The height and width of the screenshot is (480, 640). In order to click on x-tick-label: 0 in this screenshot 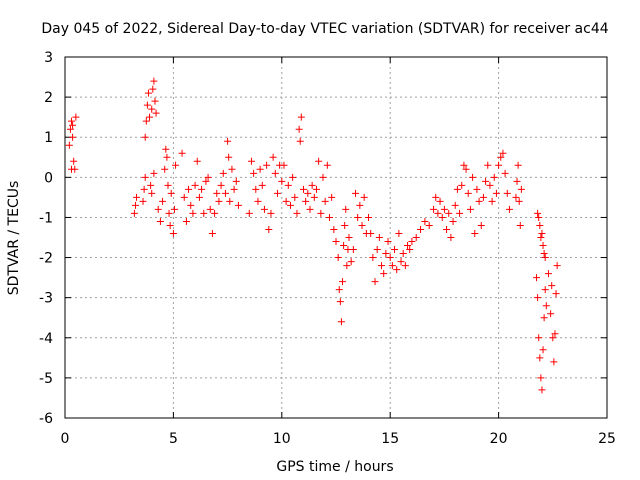, I will do `click(65, 439)`.